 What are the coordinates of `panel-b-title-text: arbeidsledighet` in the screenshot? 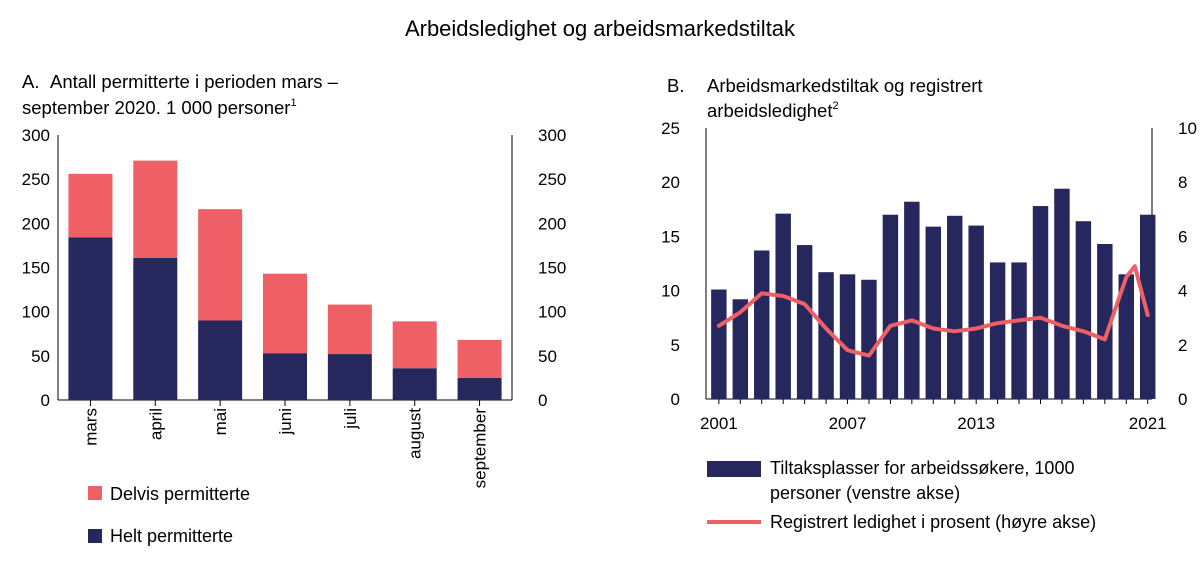 It's located at (769, 110).